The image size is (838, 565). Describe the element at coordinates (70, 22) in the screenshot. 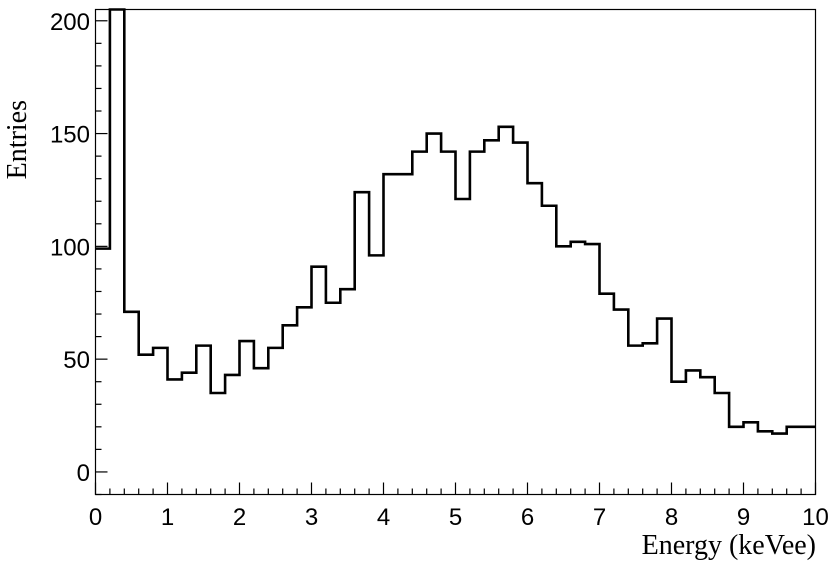

I see `y-tick-label: 200` at that location.